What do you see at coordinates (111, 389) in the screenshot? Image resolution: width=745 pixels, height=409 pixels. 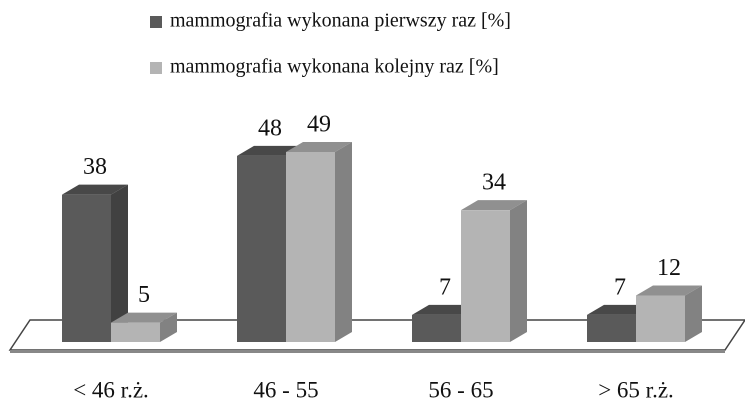 I see `x-tick-label: < 46 r.ż.` at bounding box center [111, 389].